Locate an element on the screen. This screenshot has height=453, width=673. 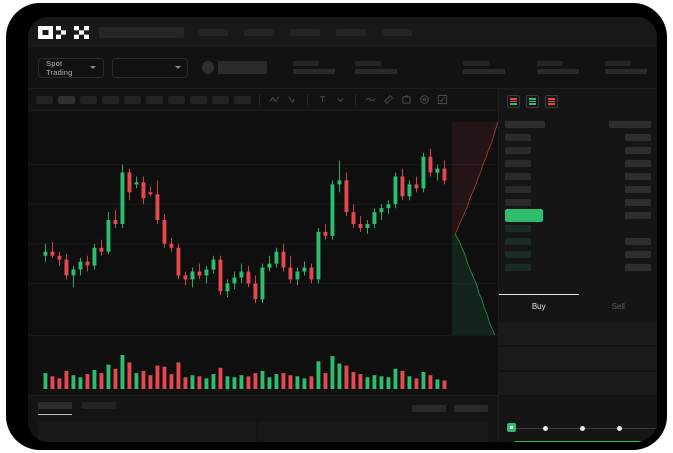
pair-selector is located at coordinates (150, 67).